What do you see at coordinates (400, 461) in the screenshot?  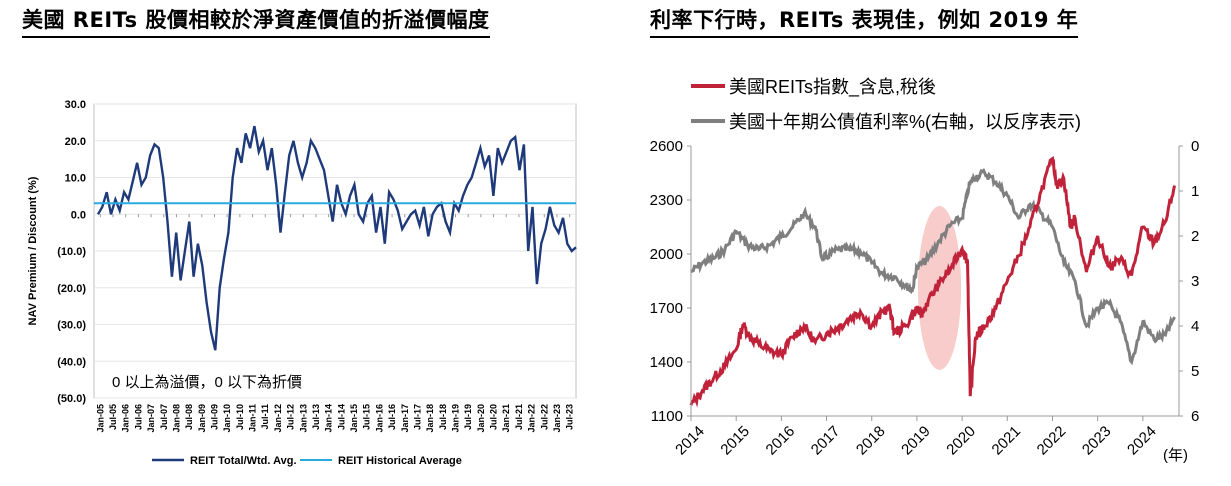 I see `legend-label-historical-average: REIT Historical Average` at bounding box center [400, 461].